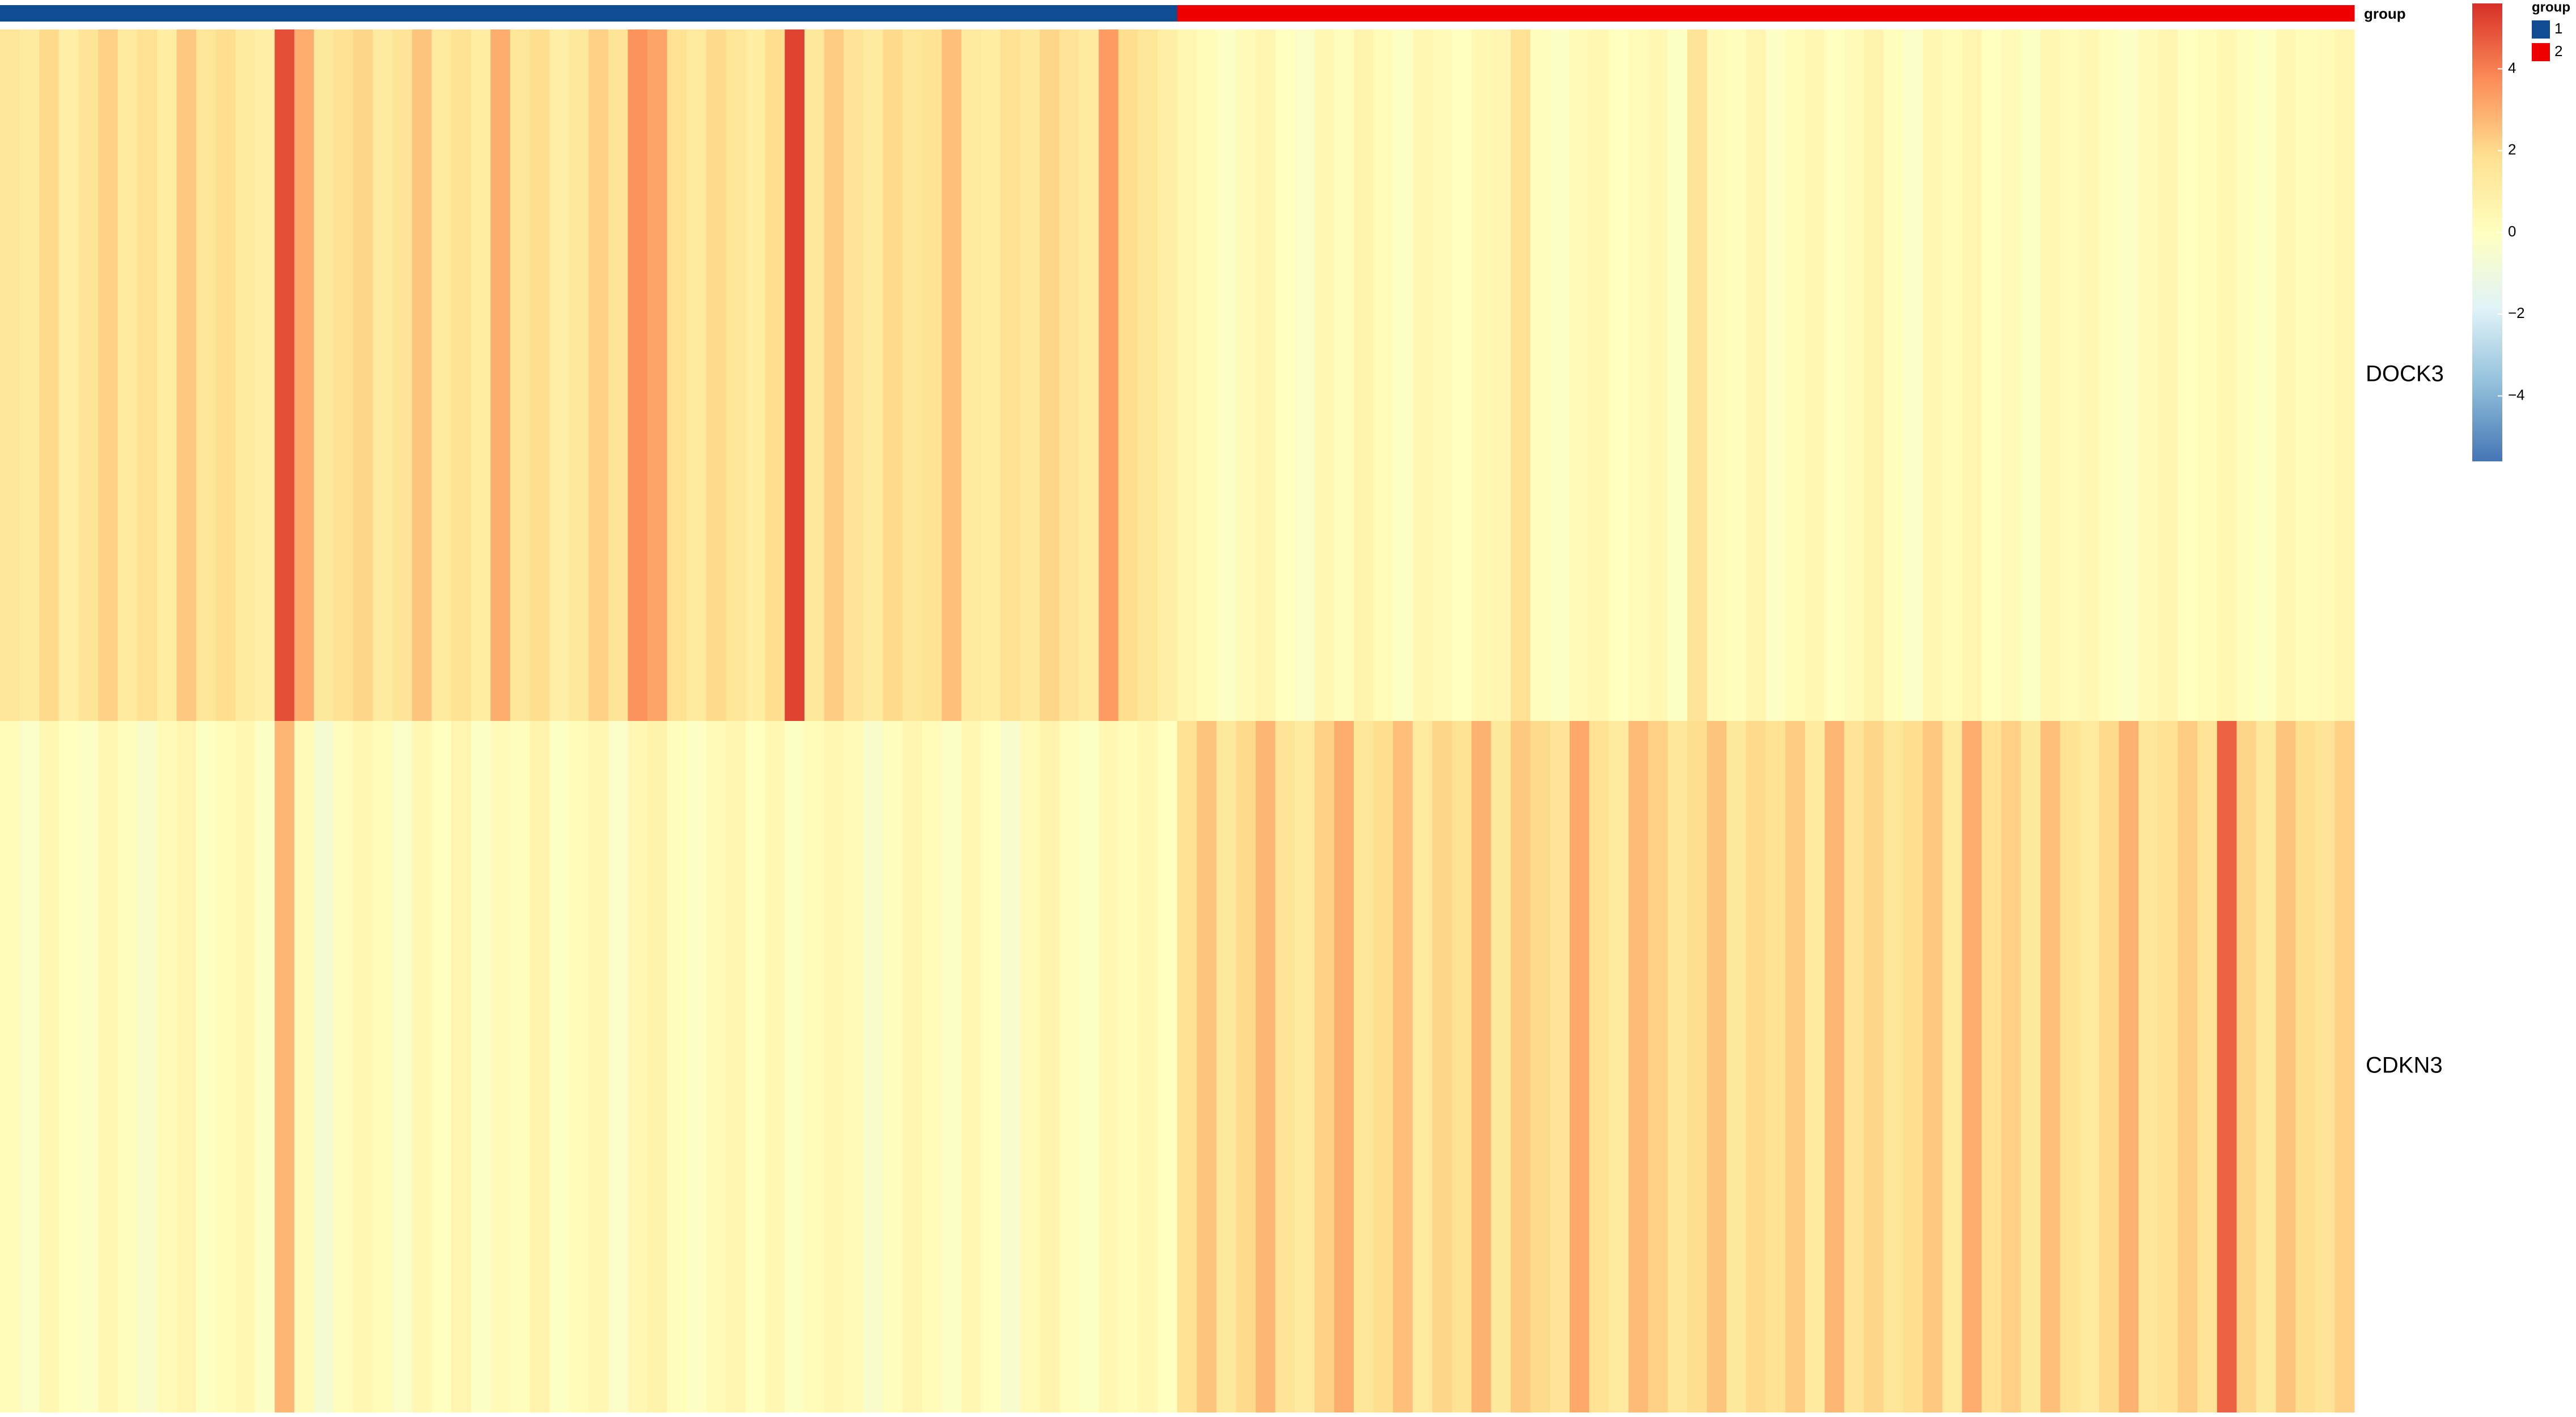 The width and height of the screenshot is (2576, 1417). I want to click on colorbar-tick-label: −4, so click(2517, 394).